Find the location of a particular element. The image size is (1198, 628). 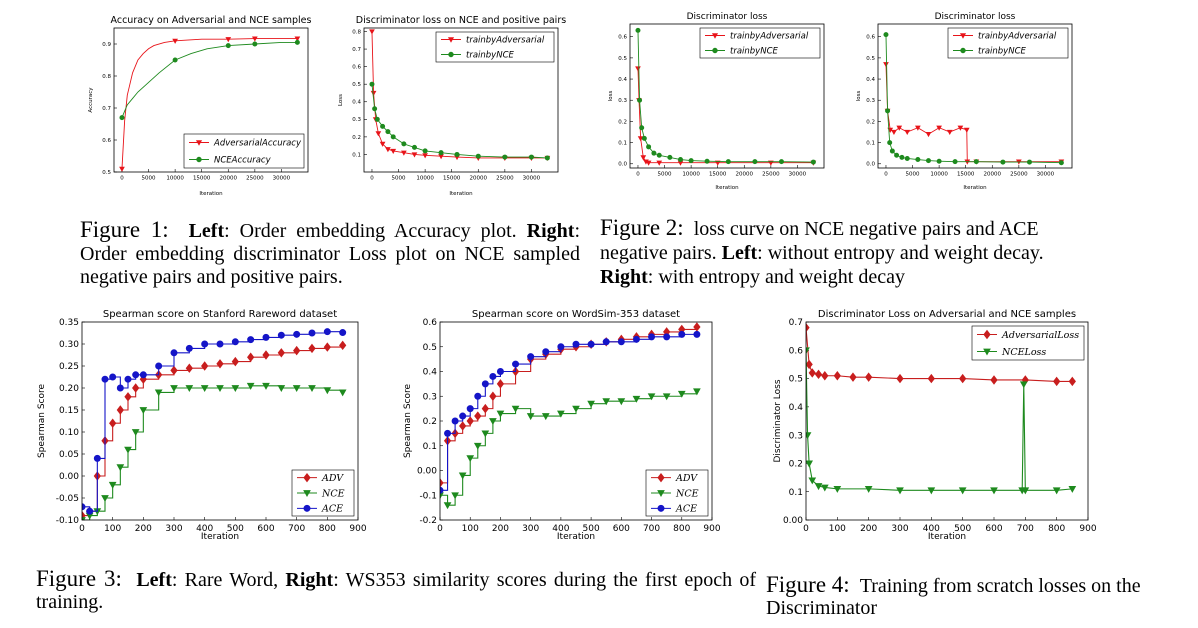

y-tick-label: 0.10 is located at coordinates (69, 433).